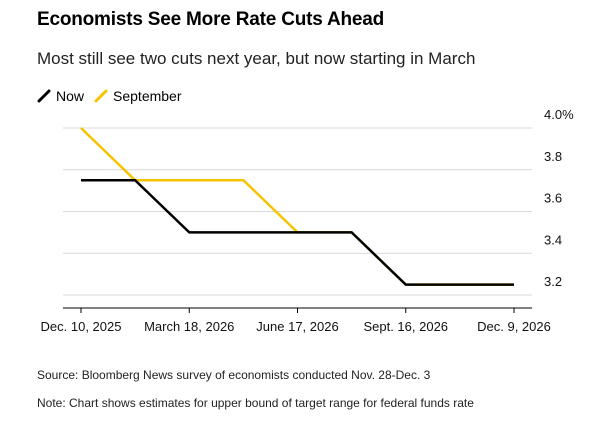 The height and width of the screenshot is (426, 595). What do you see at coordinates (147, 96) in the screenshot?
I see `legend-label-september: September` at bounding box center [147, 96].